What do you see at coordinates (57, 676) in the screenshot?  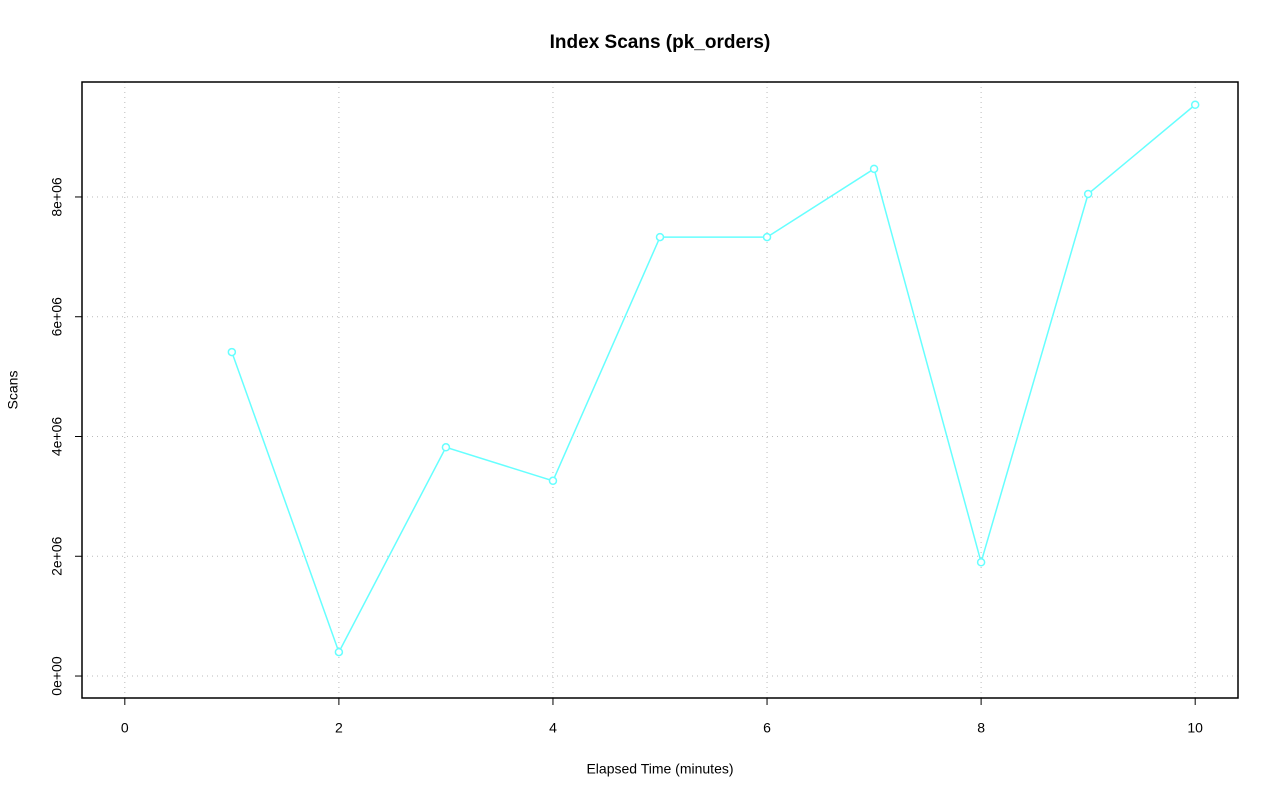 I see `y-tick-label: 0e+00` at bounding box center [57, 676].